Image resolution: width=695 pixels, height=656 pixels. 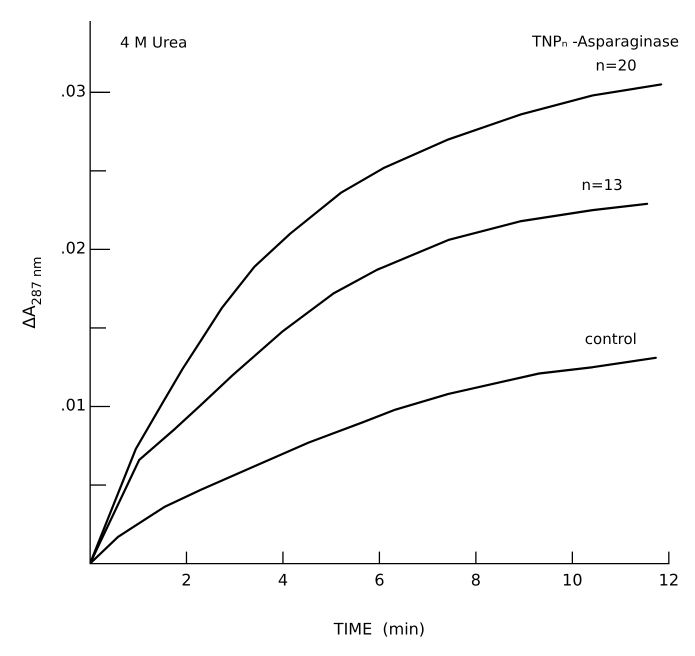 I want to click on y-axis-title: ΔA287 nm, so click(x=32, y=292).